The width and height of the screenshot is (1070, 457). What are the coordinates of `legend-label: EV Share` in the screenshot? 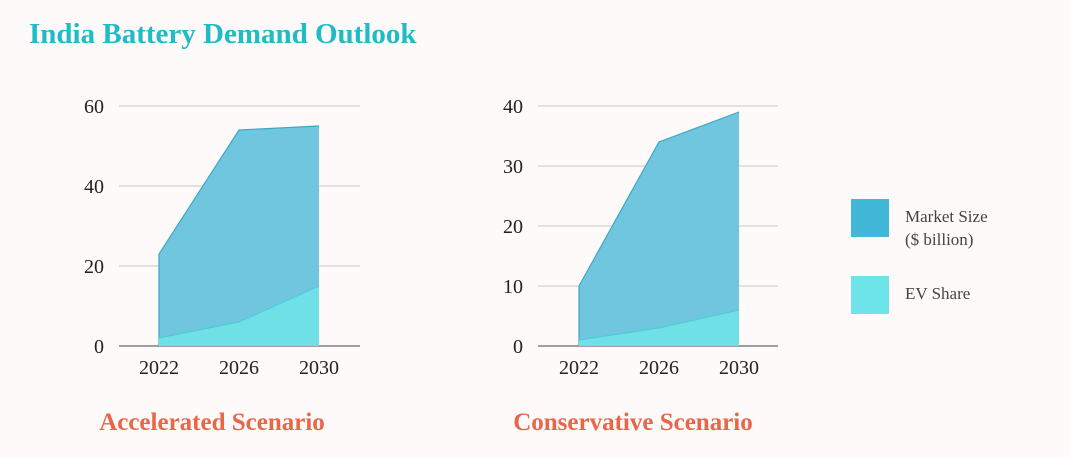 It's located at (937, 293).